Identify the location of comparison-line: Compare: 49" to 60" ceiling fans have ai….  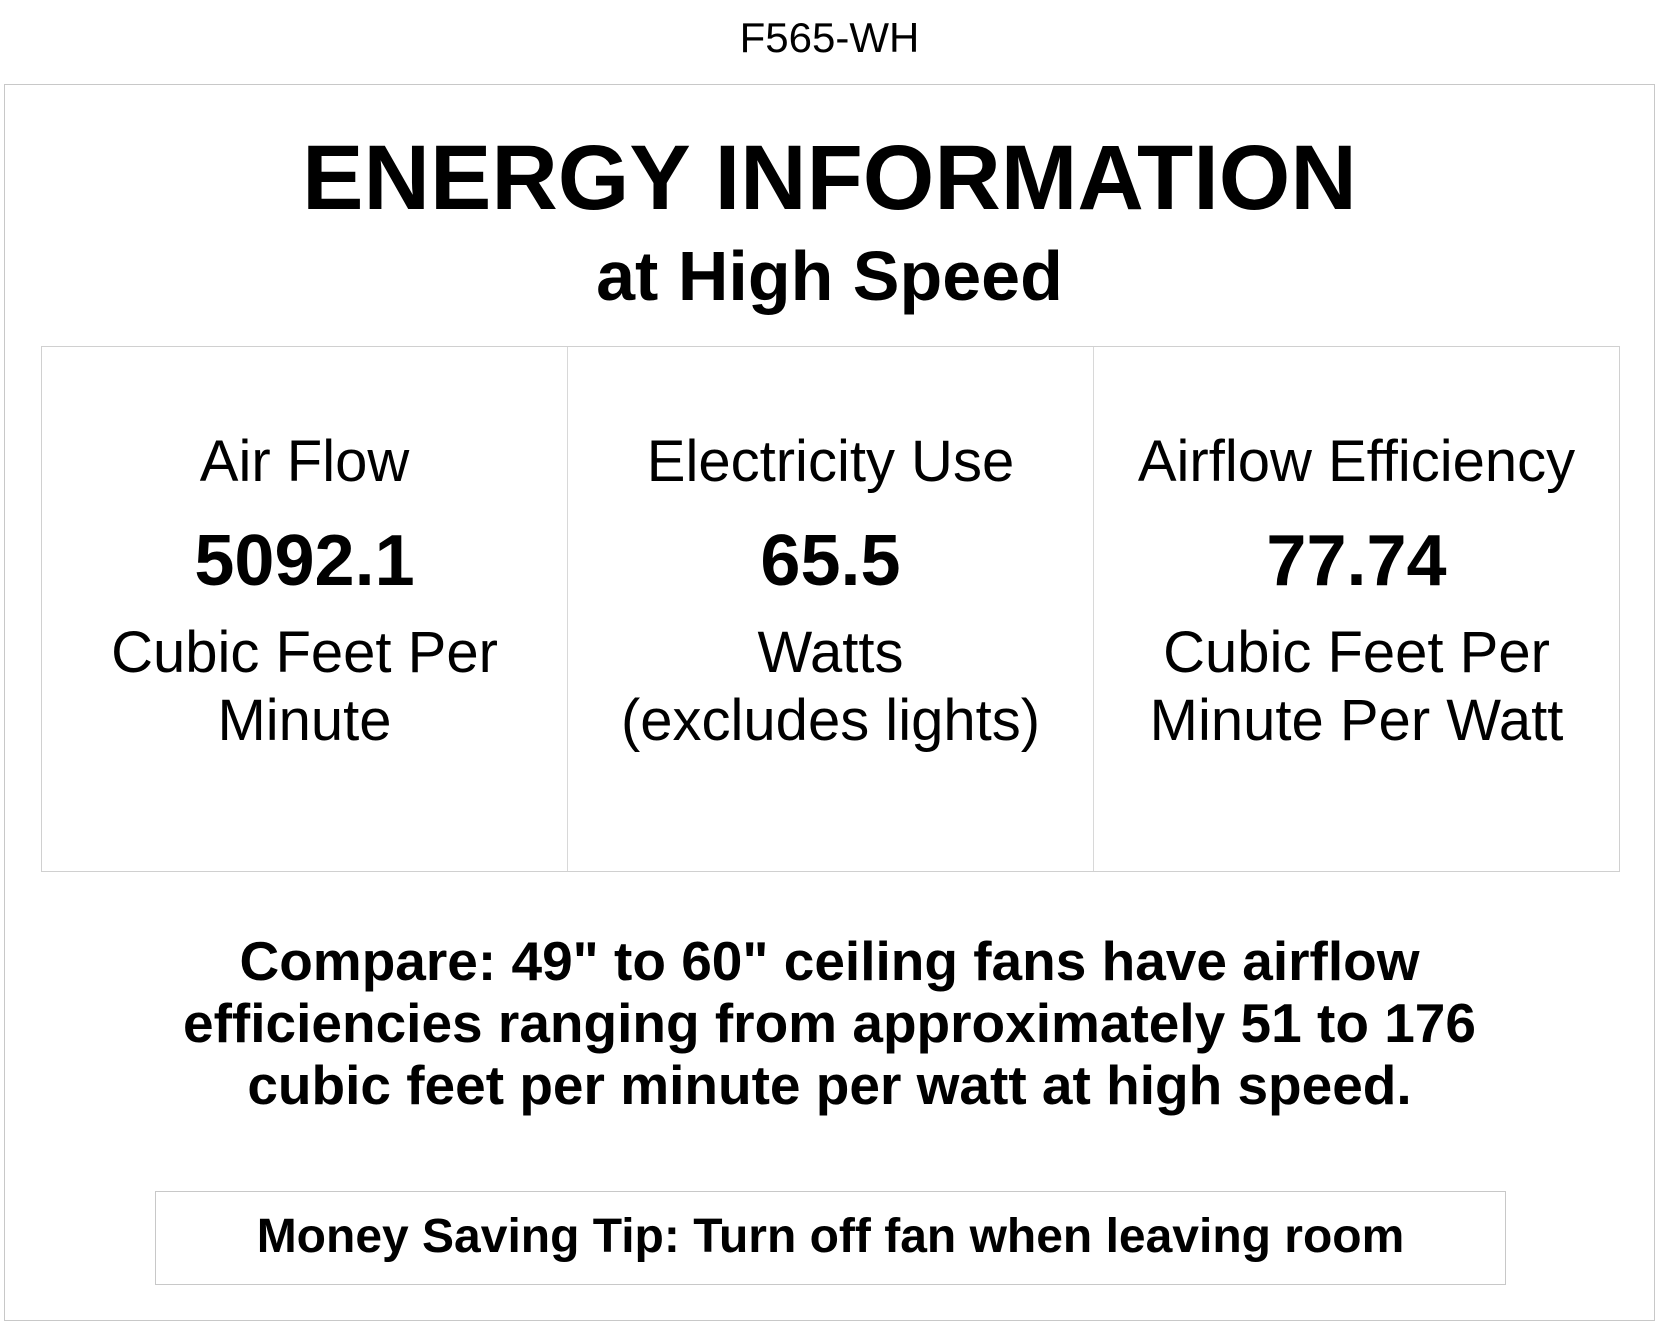
(829, 961).